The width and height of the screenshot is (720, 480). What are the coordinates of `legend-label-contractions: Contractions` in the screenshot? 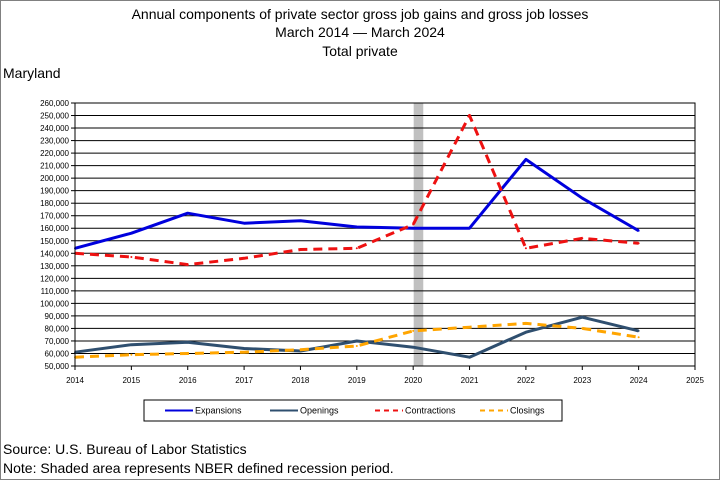 It's located at (430, 411).